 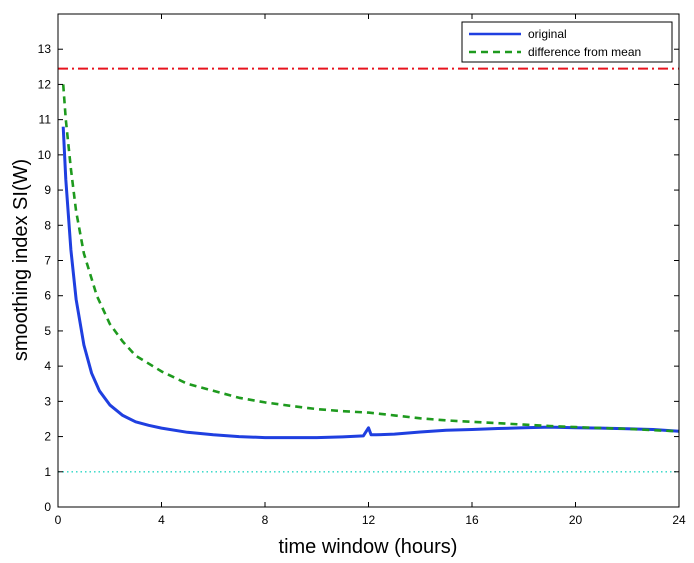 What do you see at coordinates (47, 296) in the screenshot?
I see `y-tick-label: 6` at bounding box center [47, 296].